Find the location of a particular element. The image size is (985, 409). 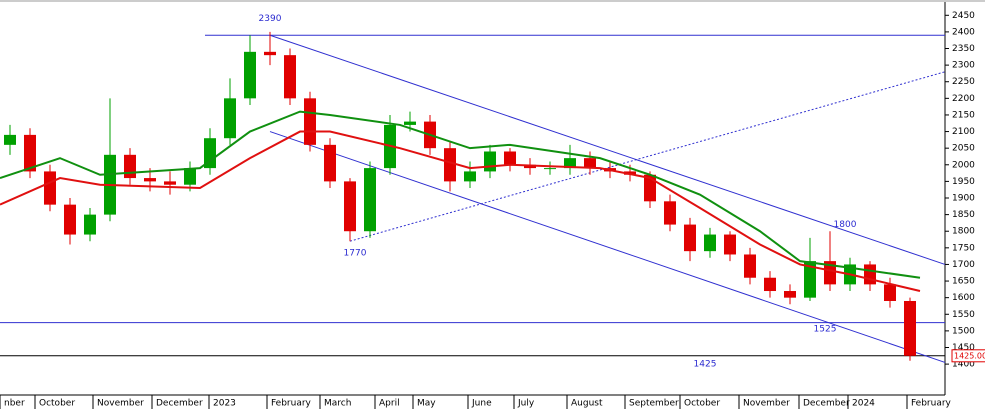

y-tick-label: 2350 is located at coordinates (963, 49).